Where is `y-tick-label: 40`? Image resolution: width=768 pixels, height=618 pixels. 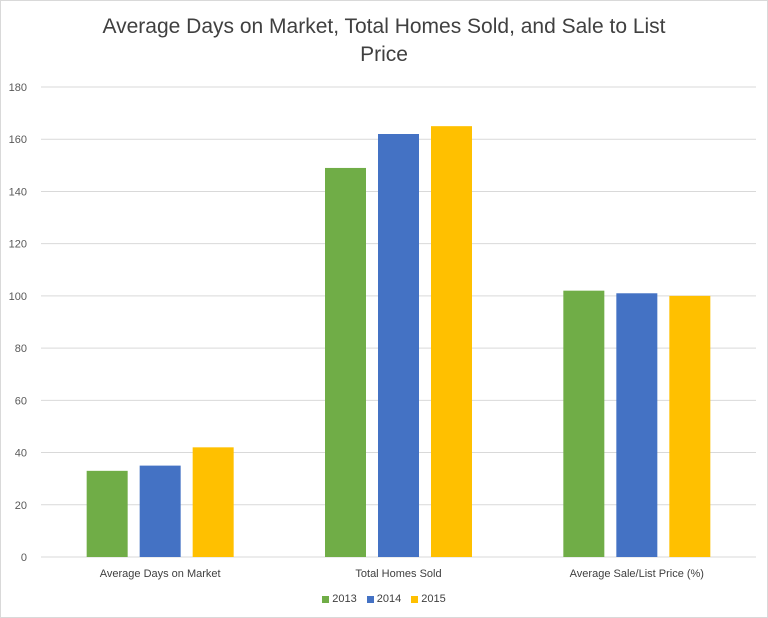 y-tick-label: 40 is located at coordinates (21, 454).